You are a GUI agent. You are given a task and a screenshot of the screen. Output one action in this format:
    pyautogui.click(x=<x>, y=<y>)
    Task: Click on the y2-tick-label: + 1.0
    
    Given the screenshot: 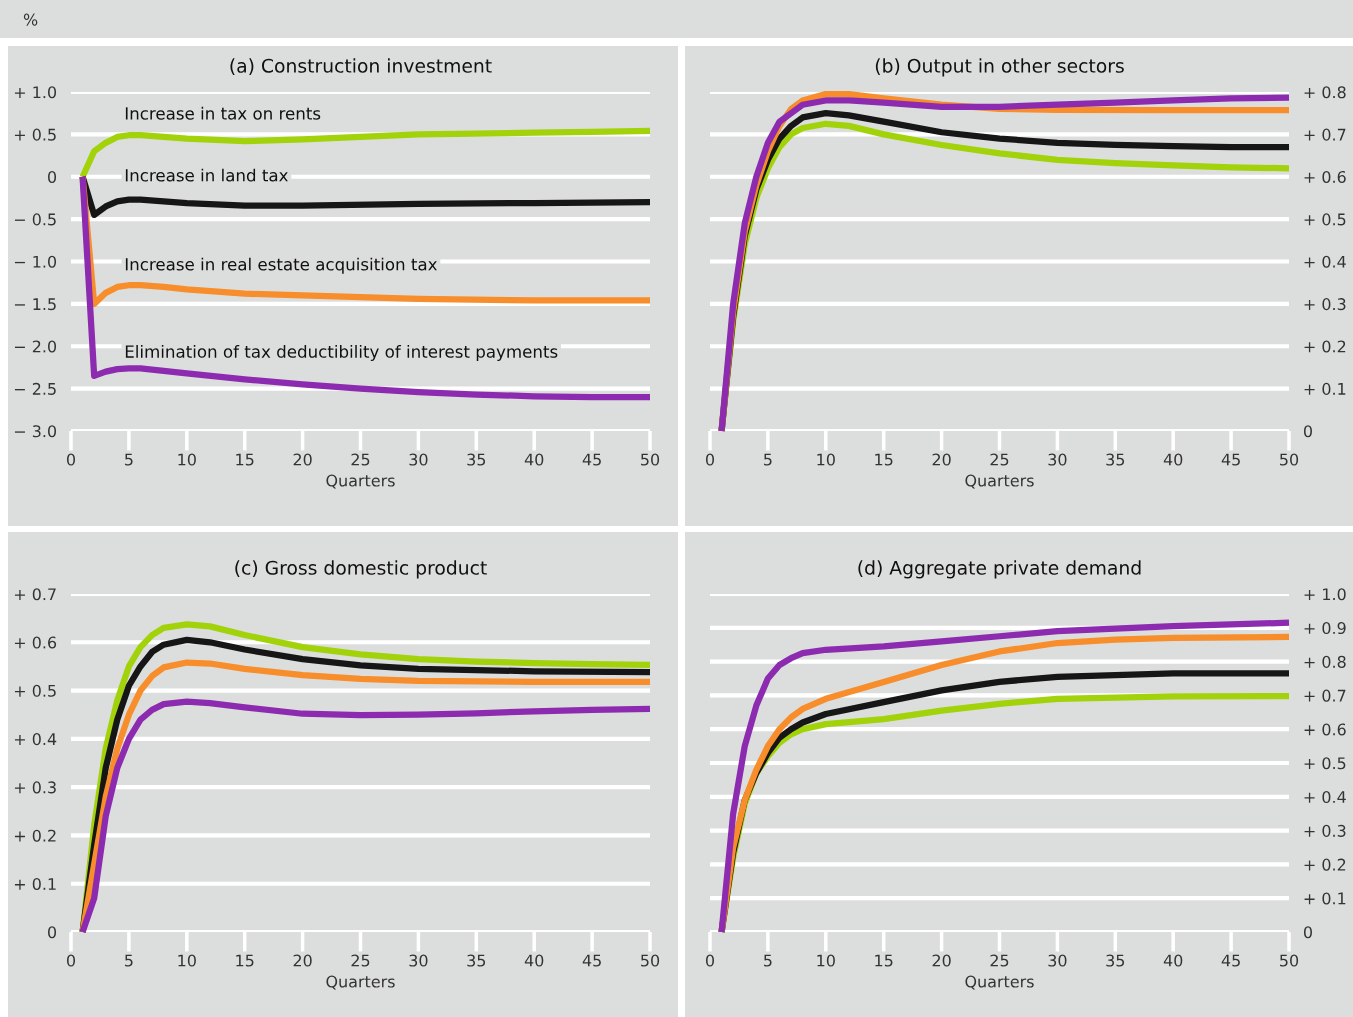 What is the action you would take?
    pyautogui.click(x=1325, y=594)
    